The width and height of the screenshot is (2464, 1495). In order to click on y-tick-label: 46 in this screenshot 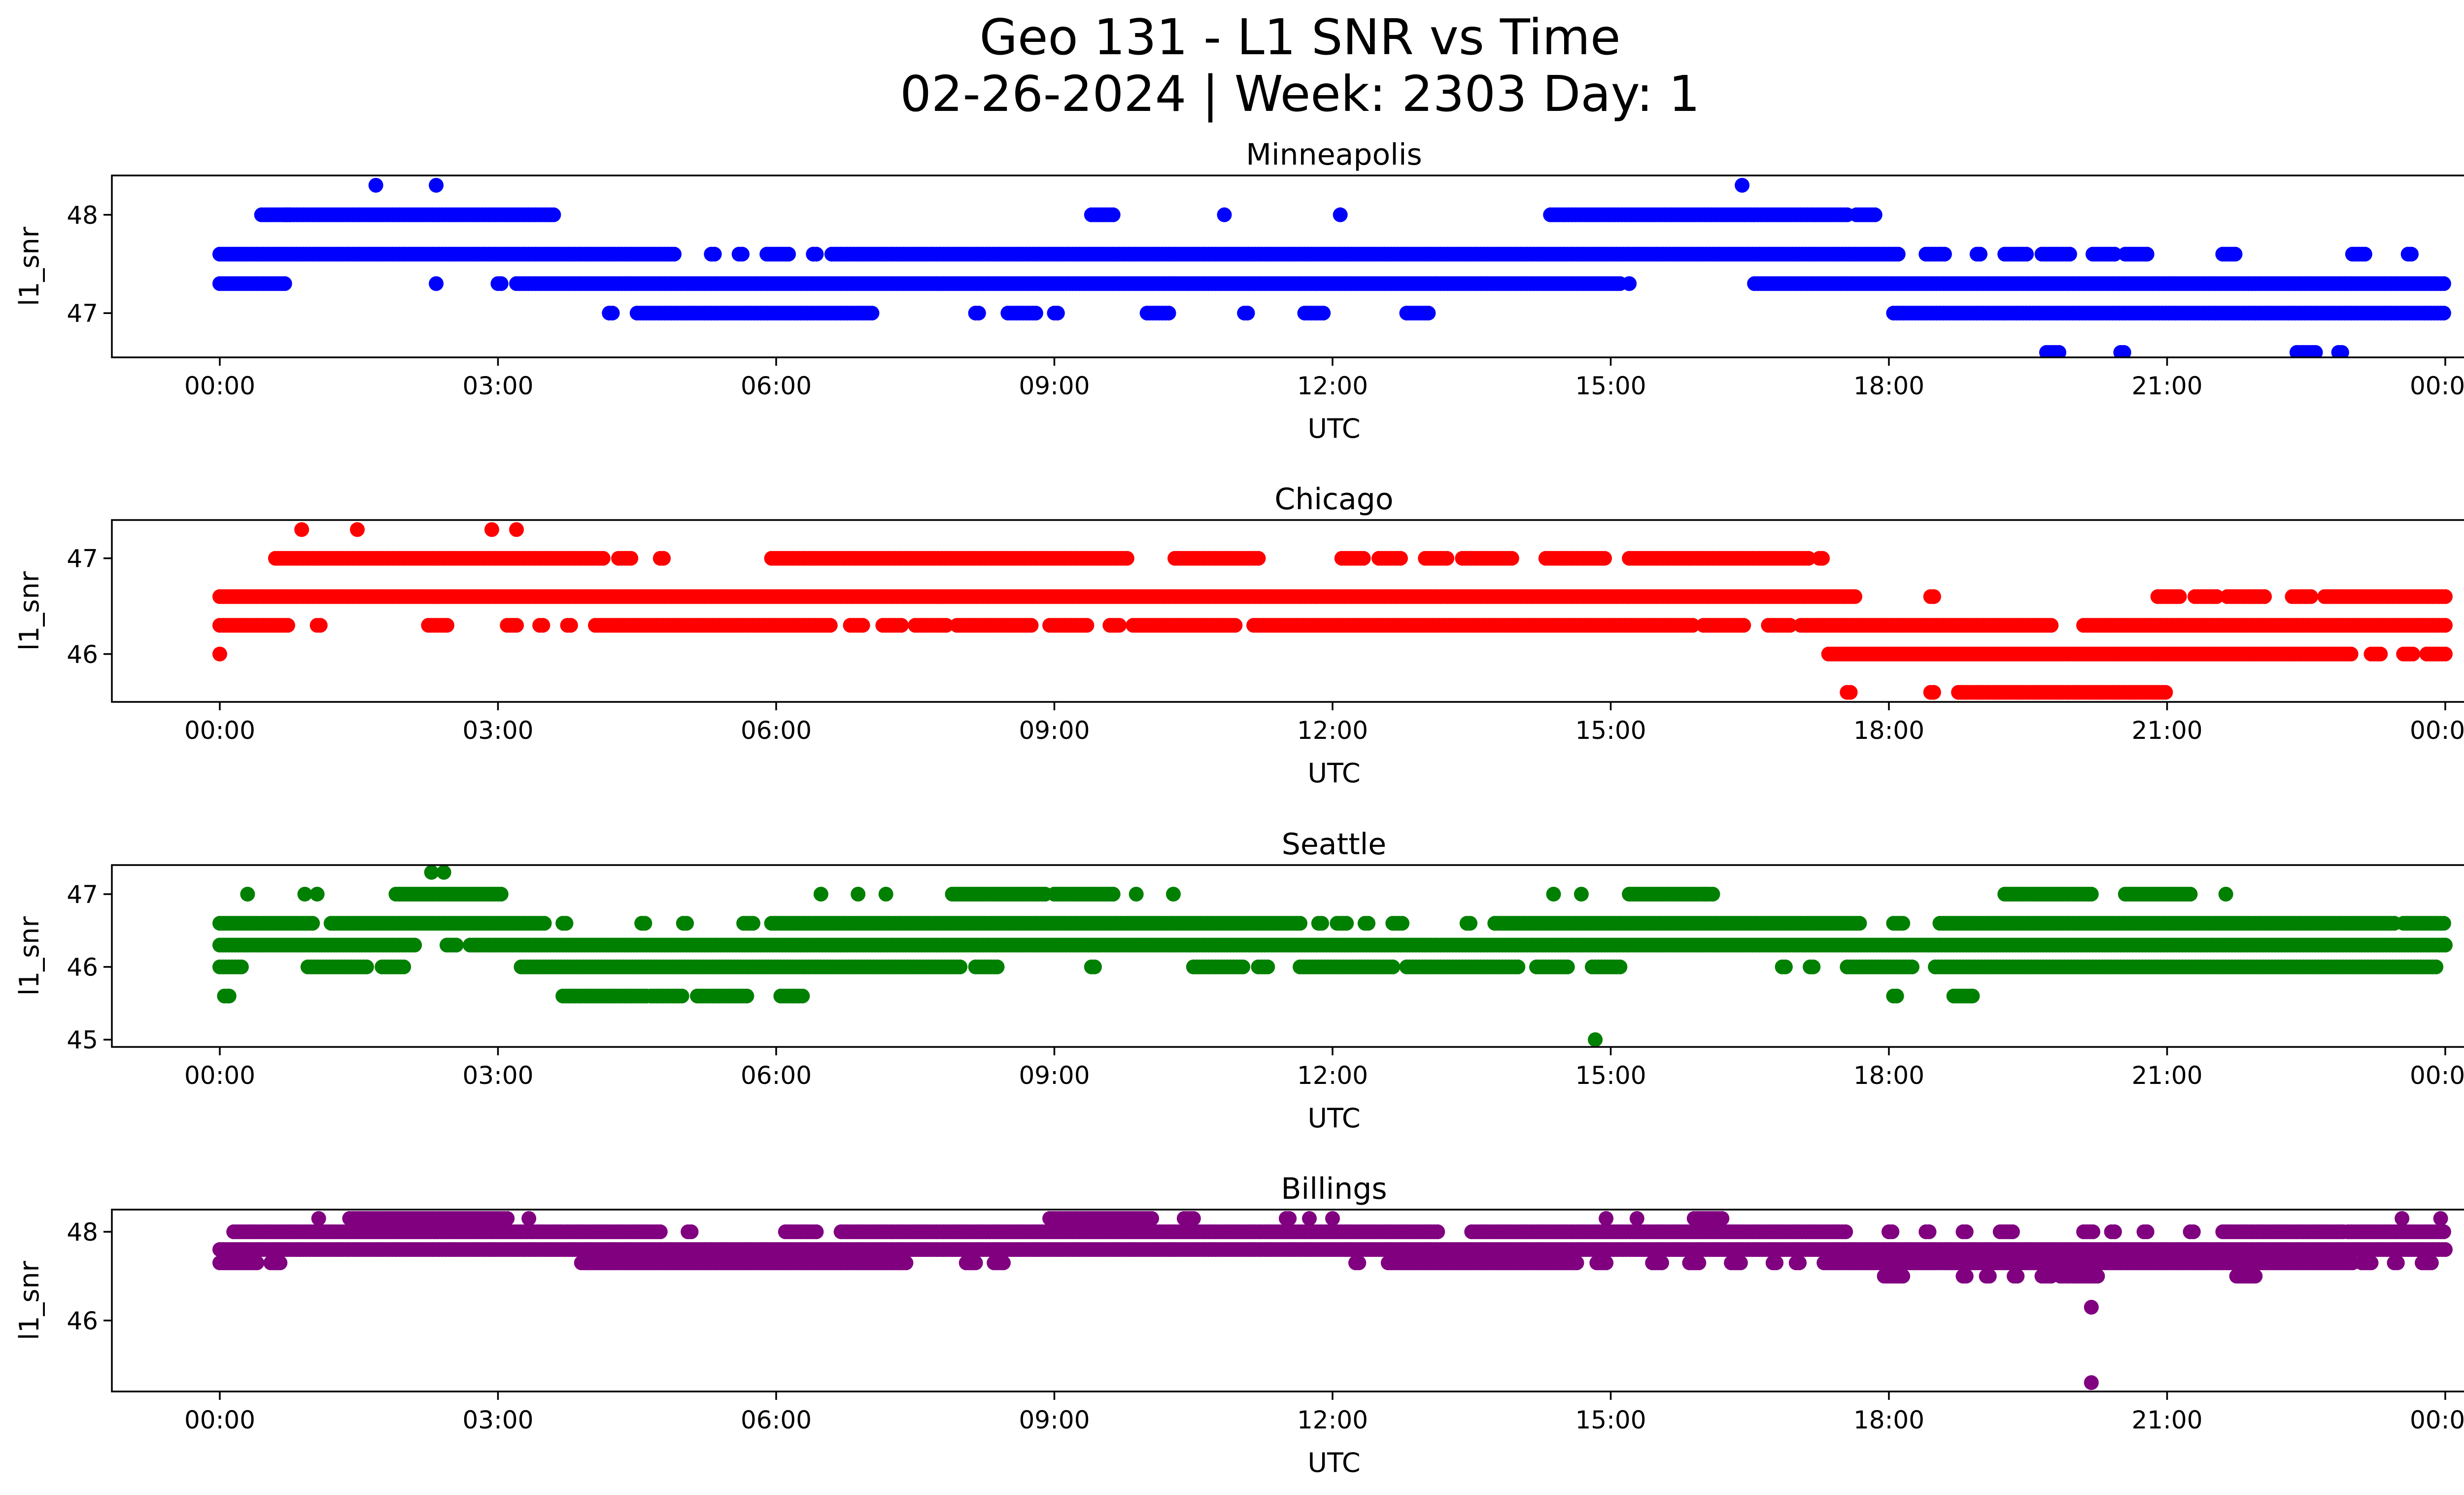, I will do `click(82, 654)`.